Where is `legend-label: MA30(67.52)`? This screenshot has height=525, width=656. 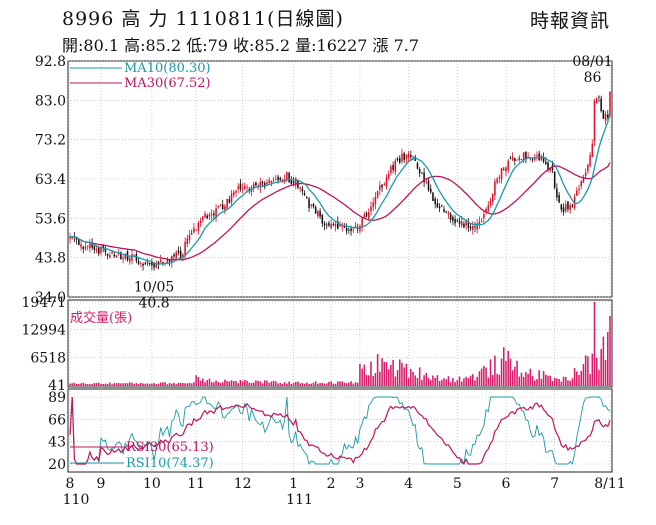
legend-label: MA30(67.52) is located at coordinates (167, 83).